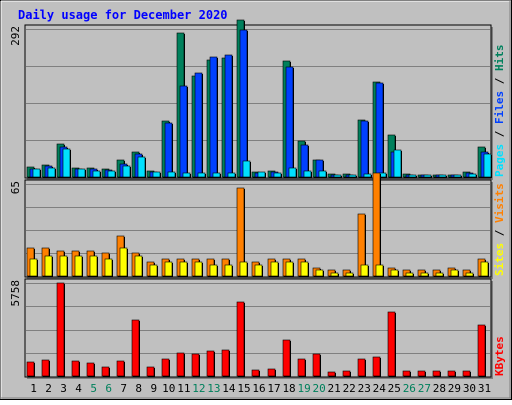 The width and height of the screenshot is (512, 405). I want to click on x-tick-label-9: 9, so click(153, 388).